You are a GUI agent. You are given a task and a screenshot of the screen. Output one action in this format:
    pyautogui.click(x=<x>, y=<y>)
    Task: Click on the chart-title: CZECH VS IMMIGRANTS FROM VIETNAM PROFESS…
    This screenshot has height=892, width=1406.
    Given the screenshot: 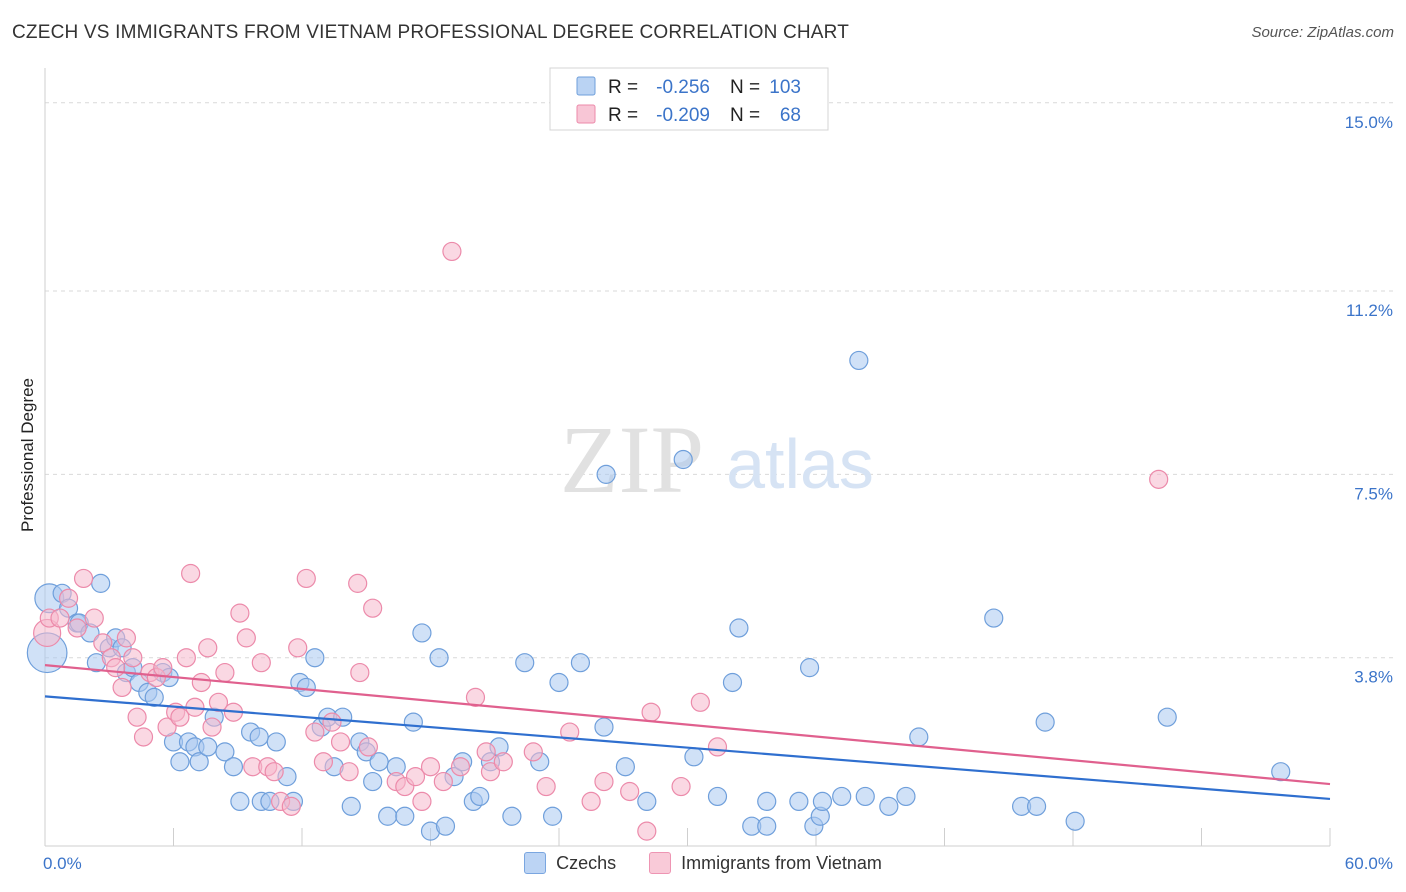 What is the action you would take?
    pyautogui.click(x=431, y=32)
    